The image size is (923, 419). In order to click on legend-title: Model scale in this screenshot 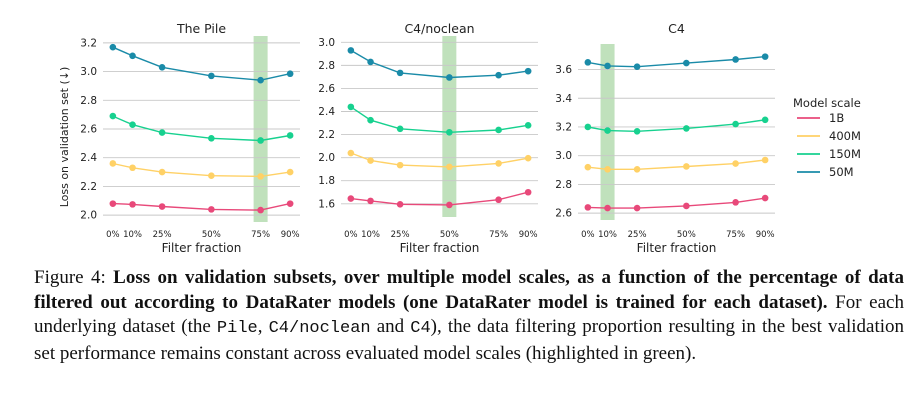, I will do `click(827, 103)`.